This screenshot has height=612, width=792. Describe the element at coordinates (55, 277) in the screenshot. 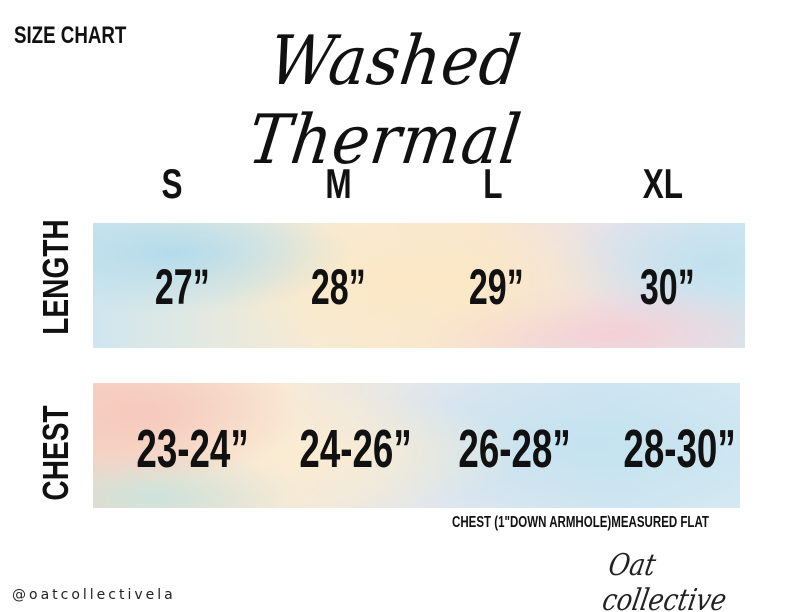

I see `row-label-length: LENGTH` at that location.